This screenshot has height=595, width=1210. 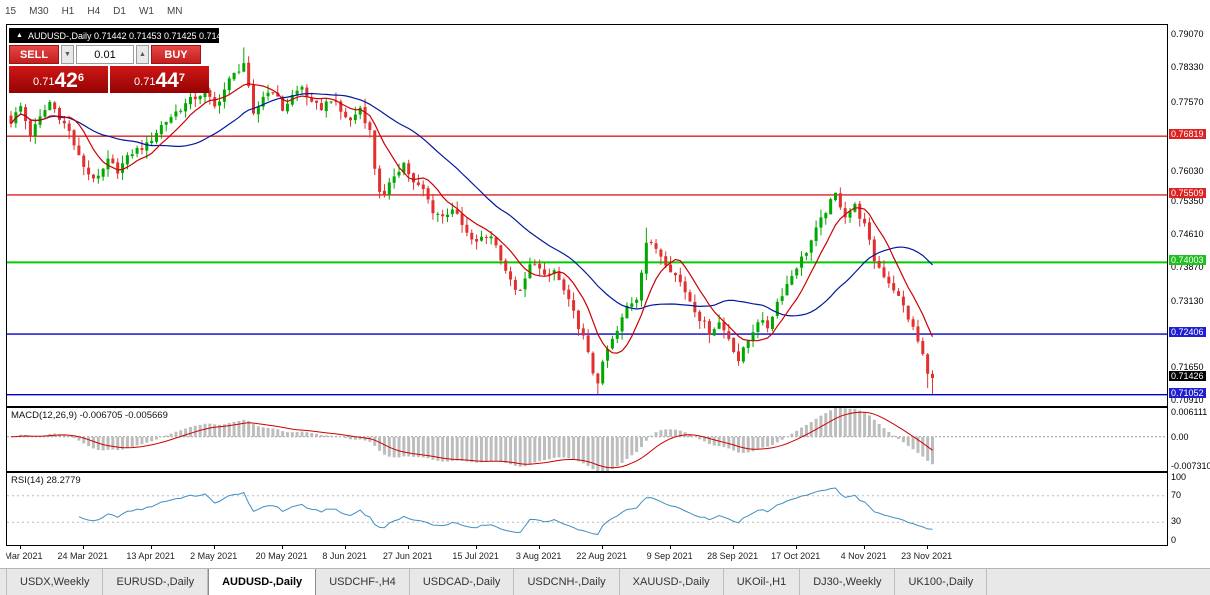 What do you see at coordinates (109, 79) in the screenshot?
I see `one-click-trading-prices: 0.71 42 6 0.71 44 7` at bounding box center [109, 79].